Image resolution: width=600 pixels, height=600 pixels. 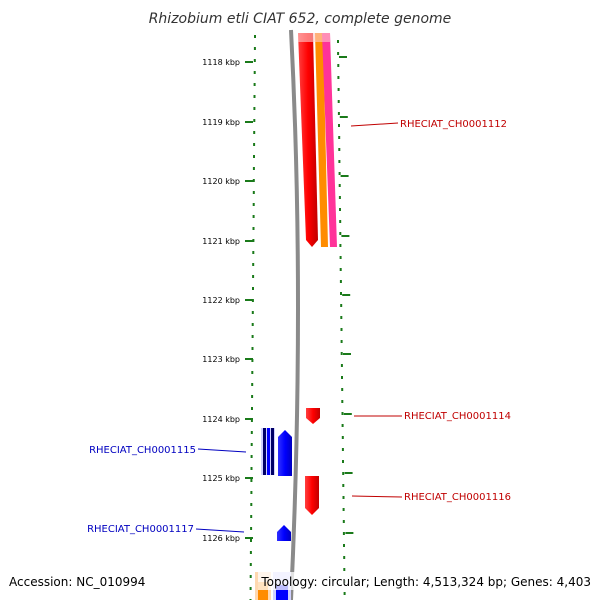 I want to click on gene-label-1116: RHECIAT_CH0001116, so click(x=457, y=497).